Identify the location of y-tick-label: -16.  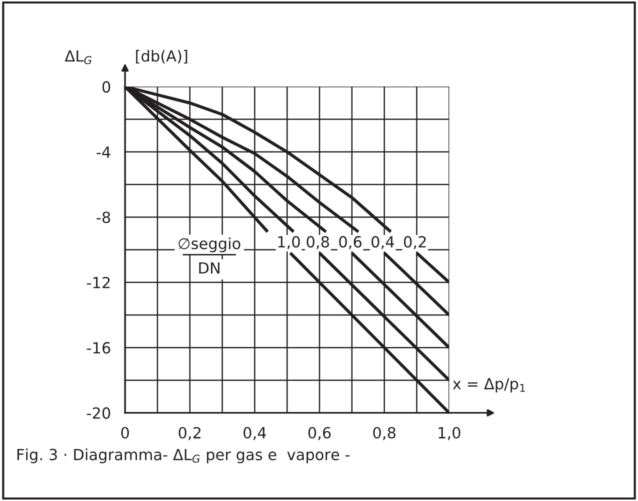
(98, 348).